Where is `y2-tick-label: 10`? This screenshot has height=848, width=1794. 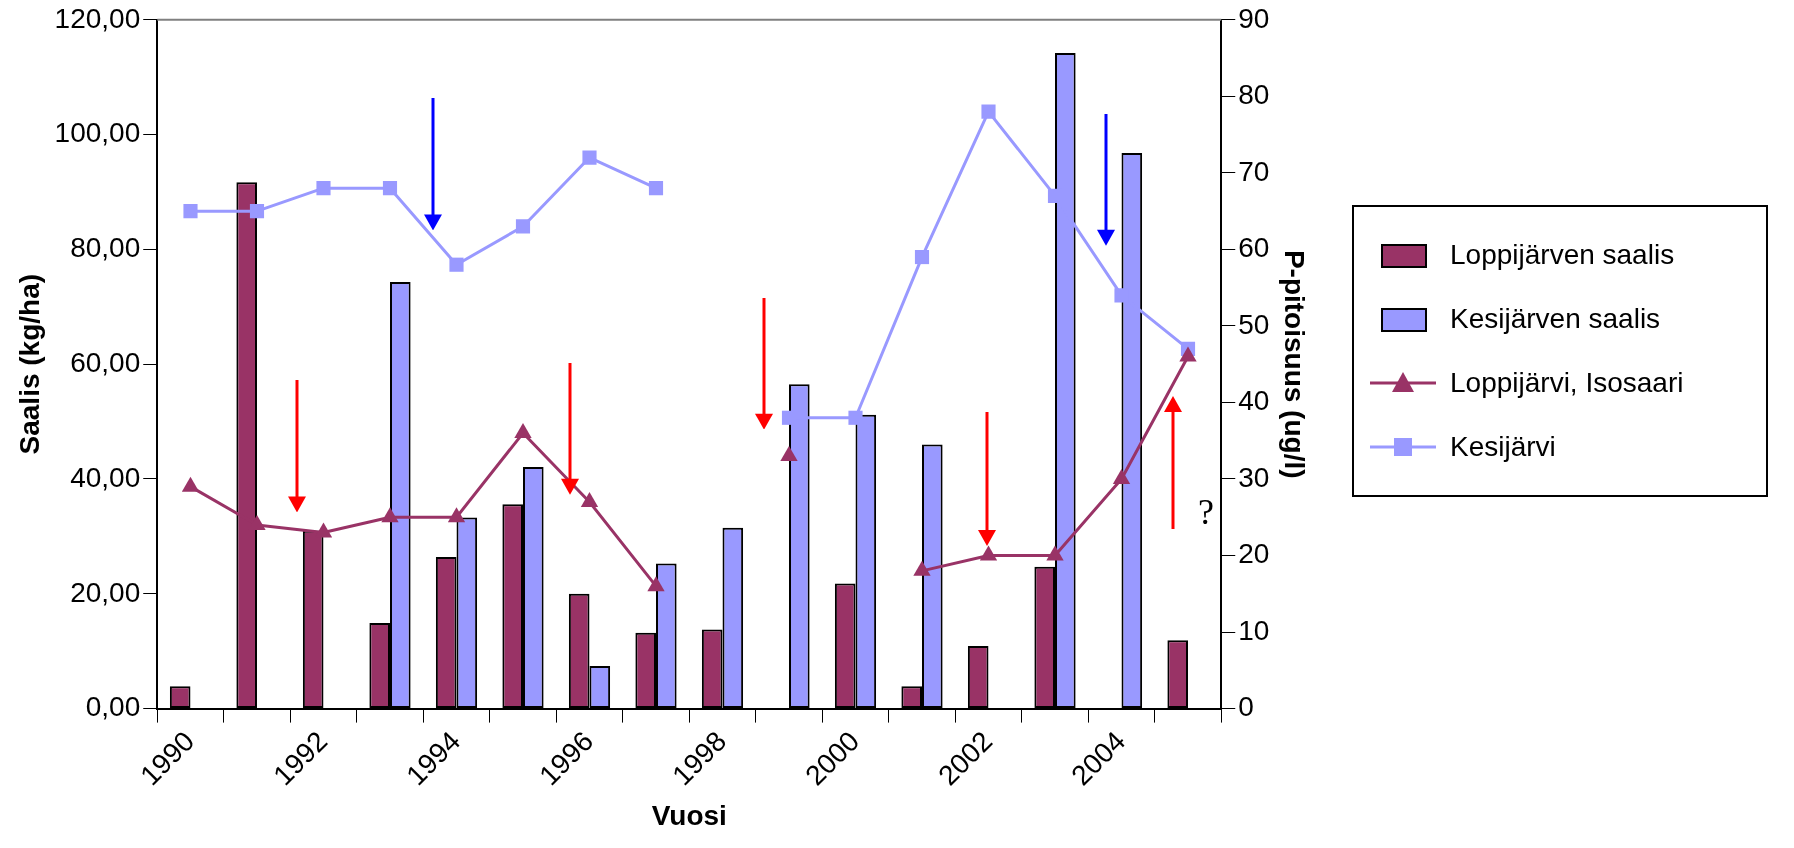
y2-tick-label: 10 is located at coordinates (1254, 630).